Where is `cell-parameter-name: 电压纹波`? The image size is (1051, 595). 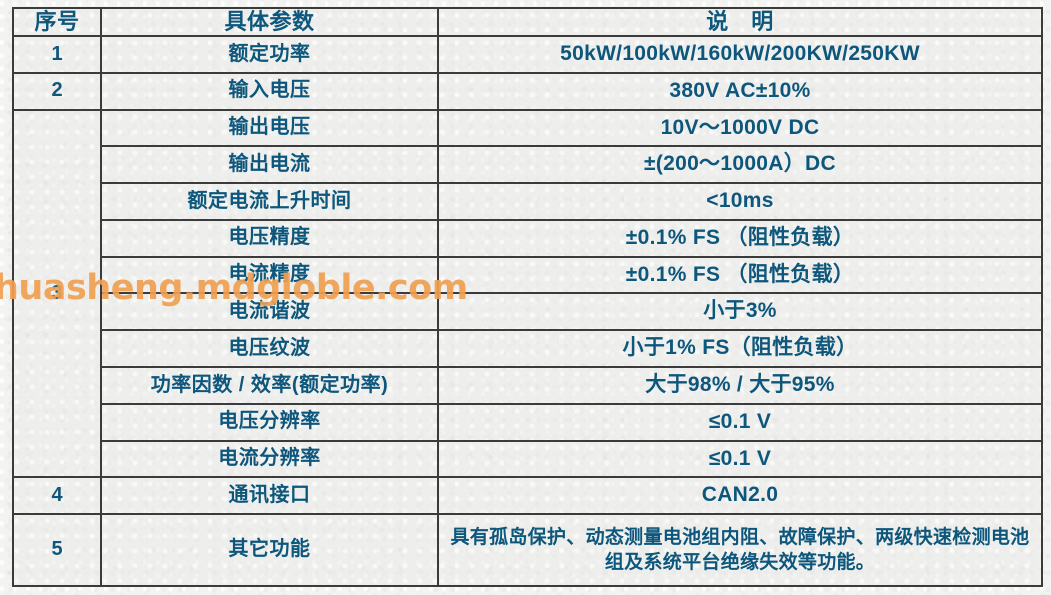 cell-parameter-name: 电压纹波 is located at coordinates (269, 348).